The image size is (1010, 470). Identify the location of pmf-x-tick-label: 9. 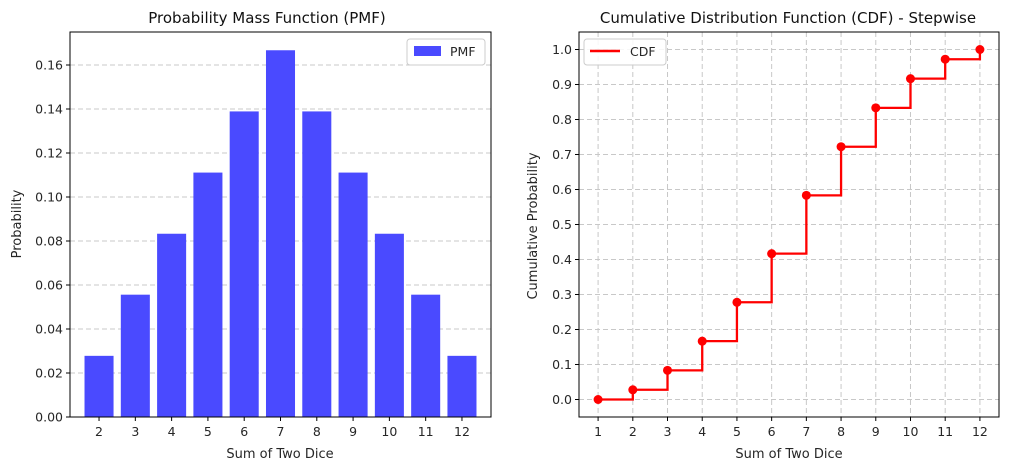
(353, 431).